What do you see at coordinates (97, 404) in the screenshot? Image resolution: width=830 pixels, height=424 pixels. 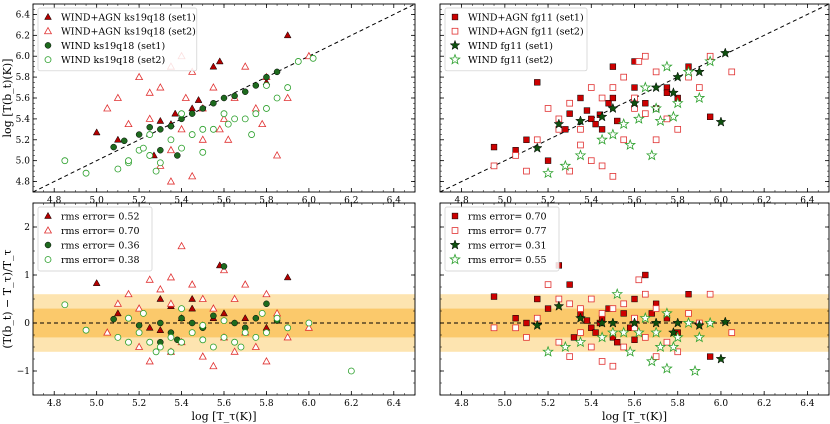 I see `x-tick-label: 5.0` at bounding box center [97, 404].